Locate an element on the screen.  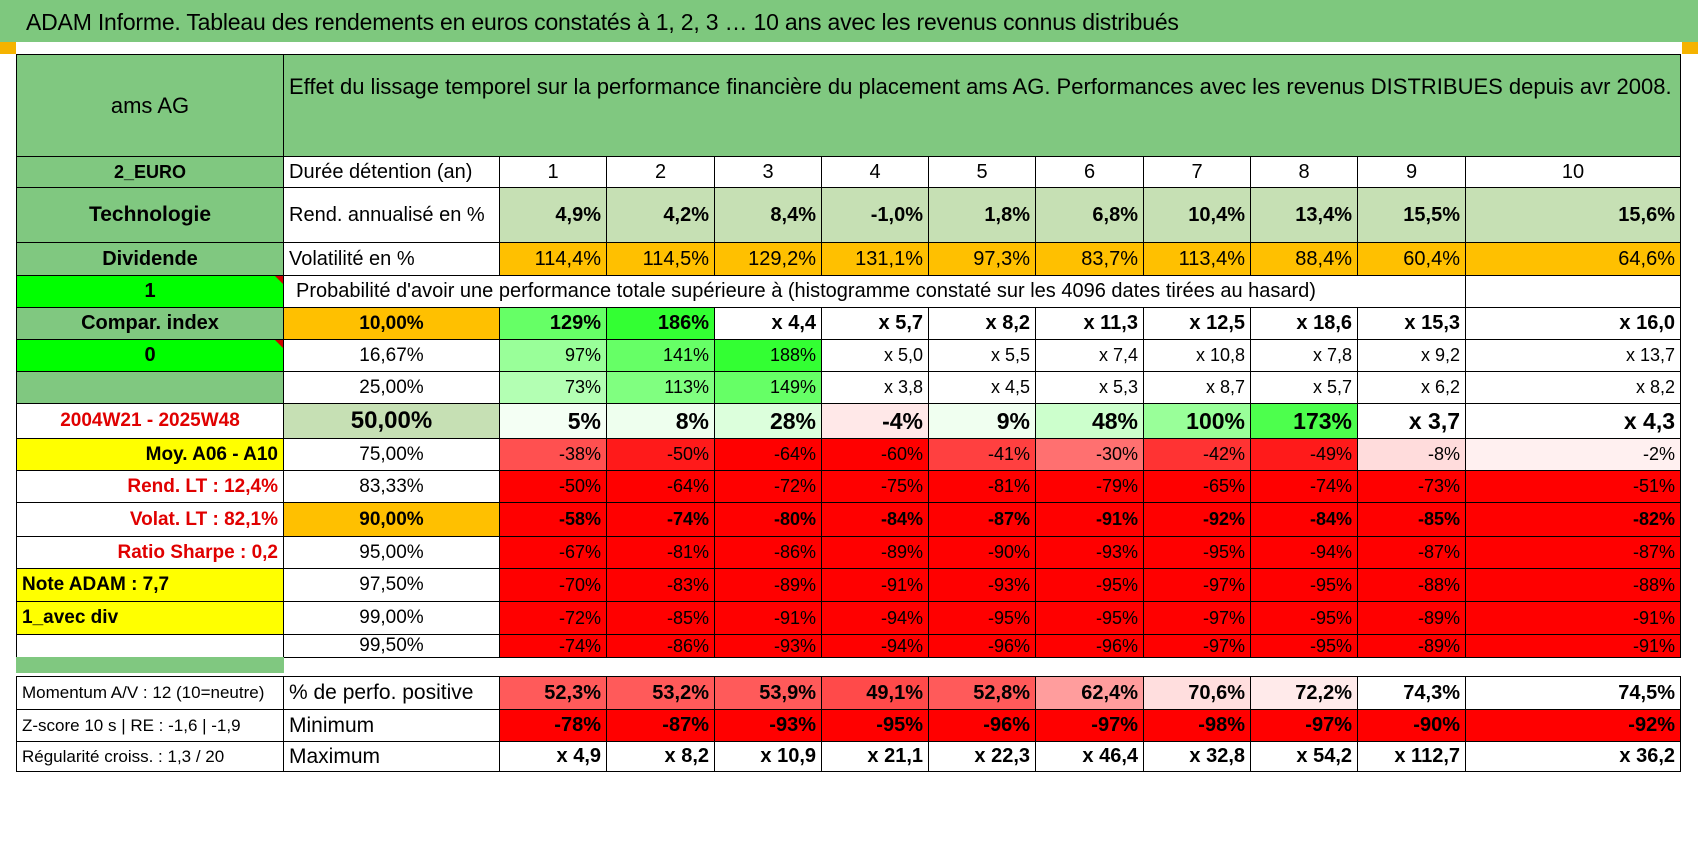
volatility-cell: 64,6% is located at coordinates (1573, 259).